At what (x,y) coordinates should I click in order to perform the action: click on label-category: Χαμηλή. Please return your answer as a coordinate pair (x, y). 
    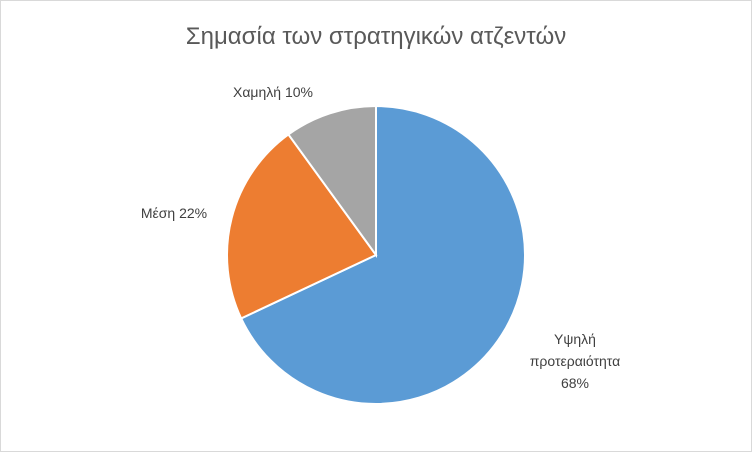
    Looking at the image, I should click on (257, 92).